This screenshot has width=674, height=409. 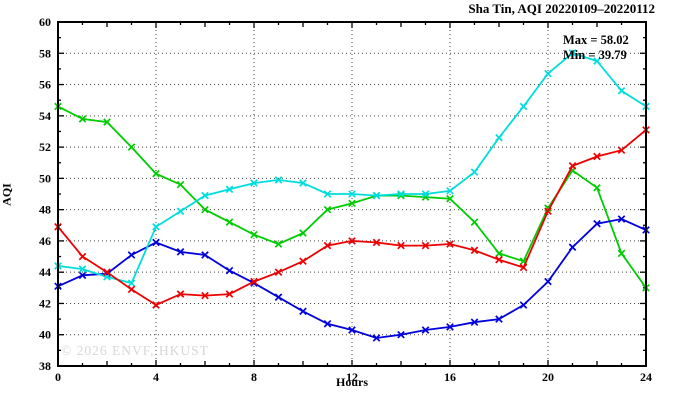 I want to click on x-axis-label: Hours, so click(x=351, y=382).